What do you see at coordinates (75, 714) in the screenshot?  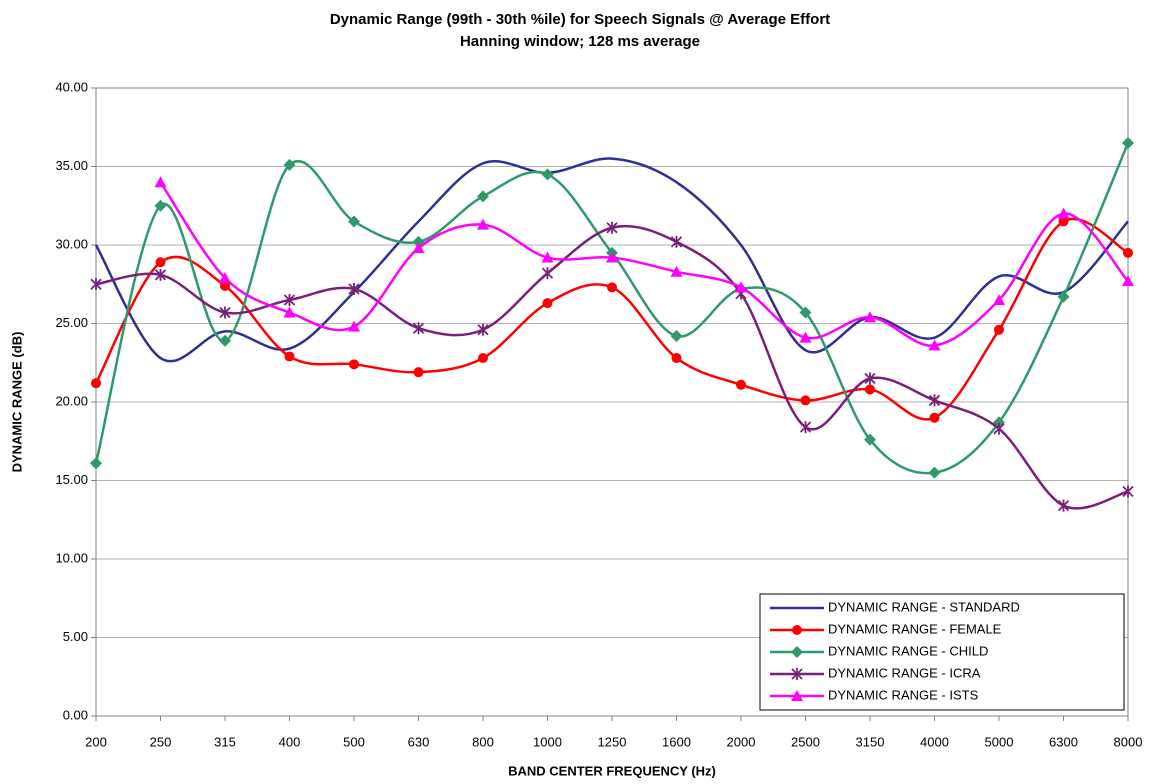 I see `y-tick-label: 0.00` at bounding box center [75, 714].